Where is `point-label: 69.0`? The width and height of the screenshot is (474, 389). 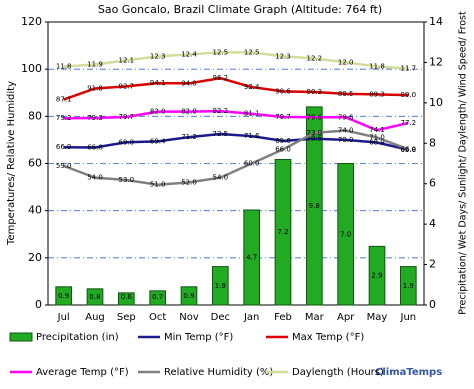 point-label: 69.0 is located at coordinates (127, 142).